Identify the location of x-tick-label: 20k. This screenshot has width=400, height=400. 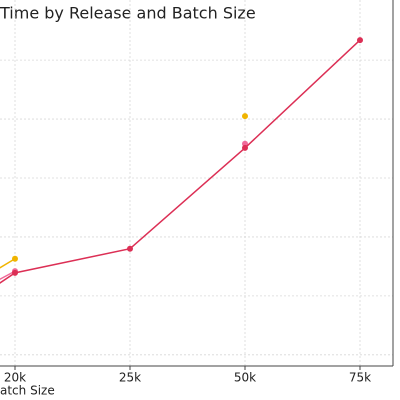
(15, 378).